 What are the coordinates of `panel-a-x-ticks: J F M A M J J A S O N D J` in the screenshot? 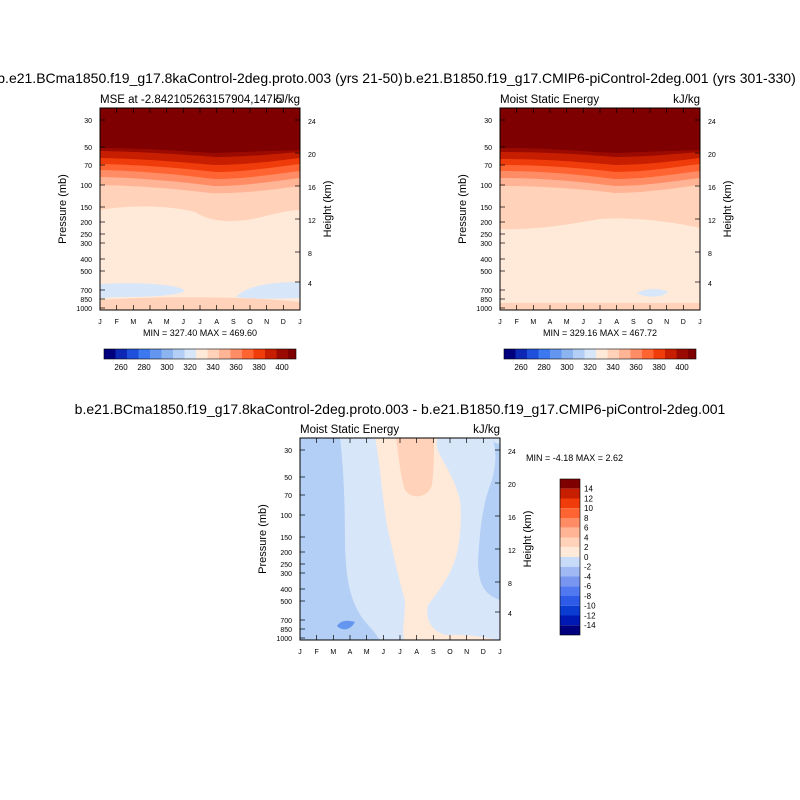 It's located at (200, 322).